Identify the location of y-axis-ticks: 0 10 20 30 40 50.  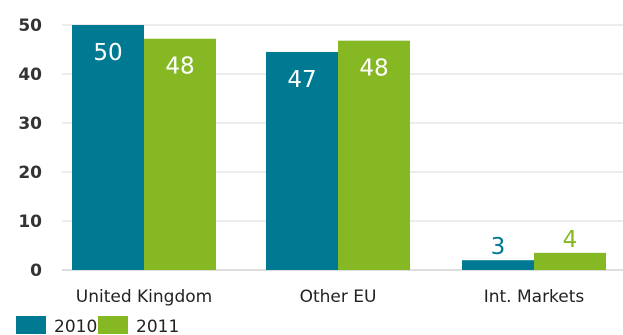
(30, 148).